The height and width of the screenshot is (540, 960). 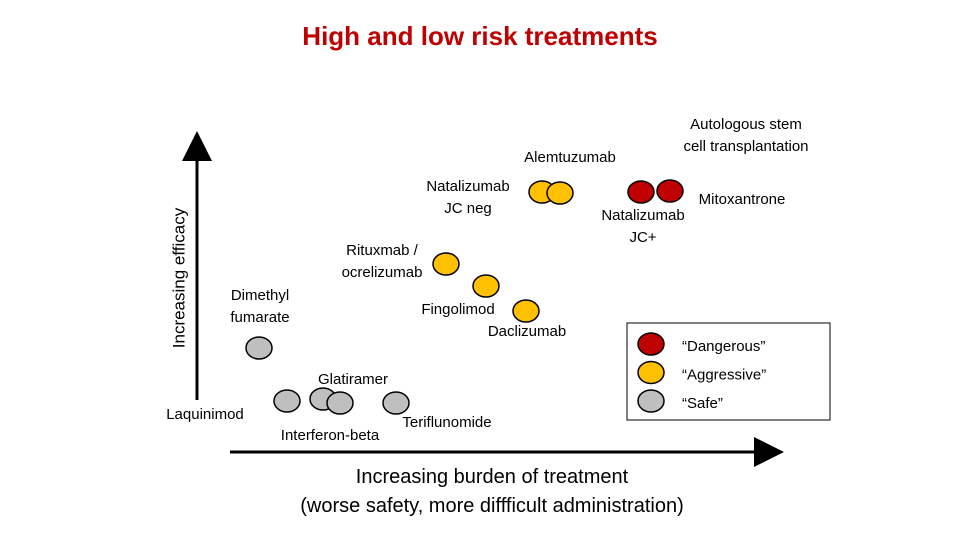 I want to click on treatment-label: Autologous stem, so click(x=746, y=124).